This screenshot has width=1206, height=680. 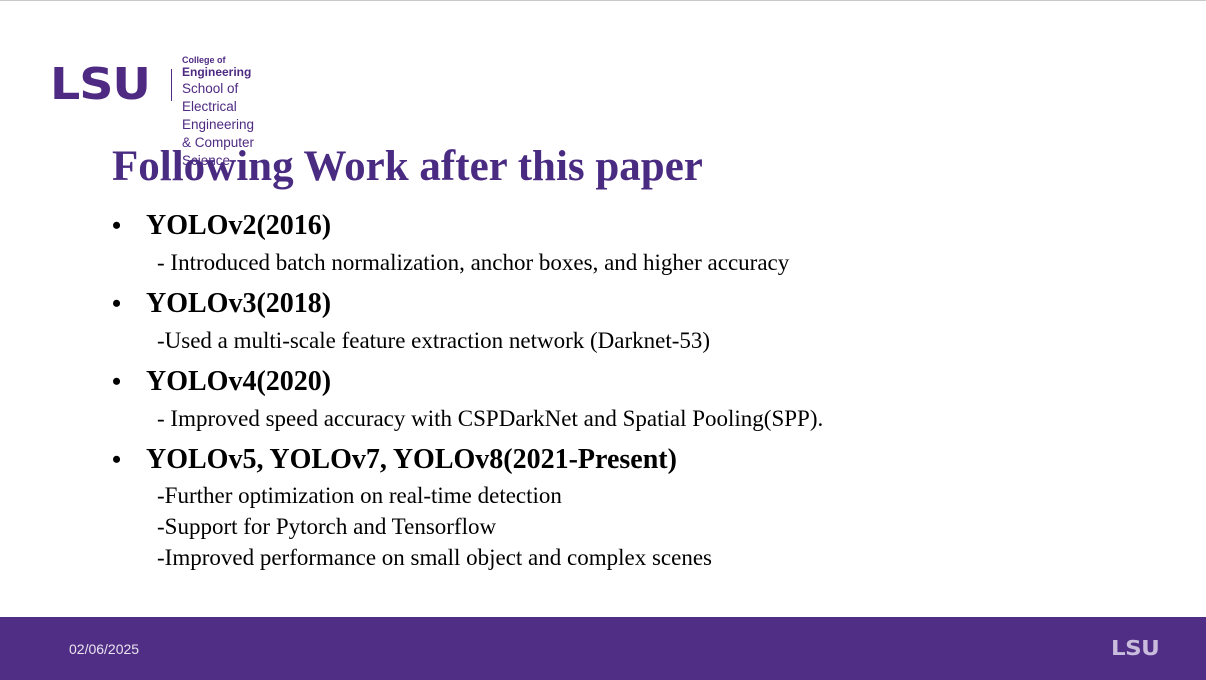 I want to click on bullet-heading-text: YOLOv2(2016), so click(x=239, y=225).